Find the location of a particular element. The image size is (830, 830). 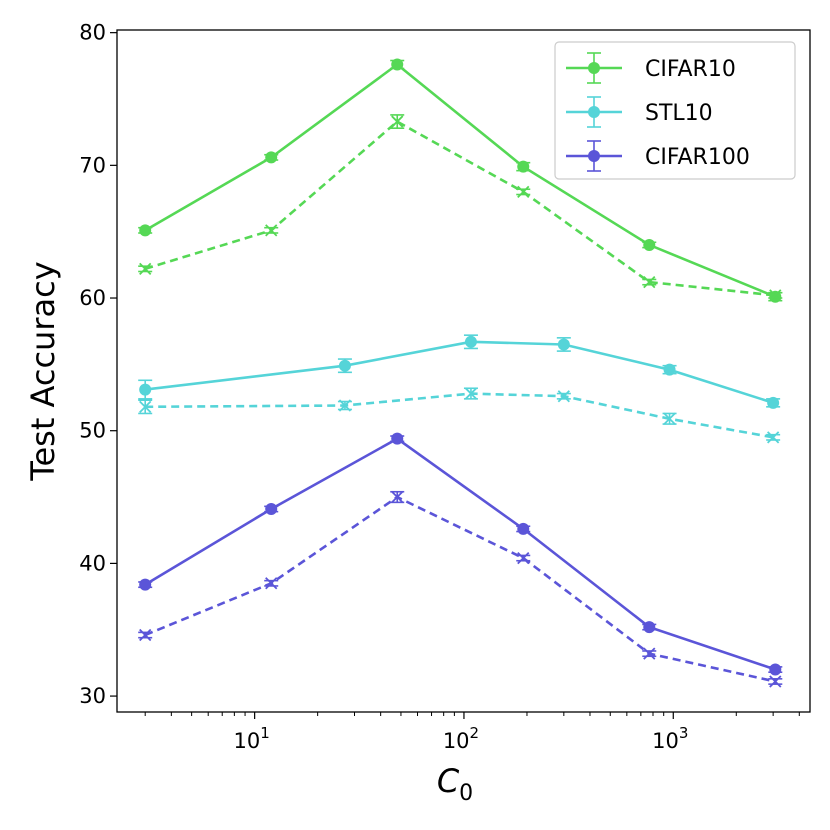

legend: CIFAR10 STL10 CIFAR100 is located at coordinates (675, 110).